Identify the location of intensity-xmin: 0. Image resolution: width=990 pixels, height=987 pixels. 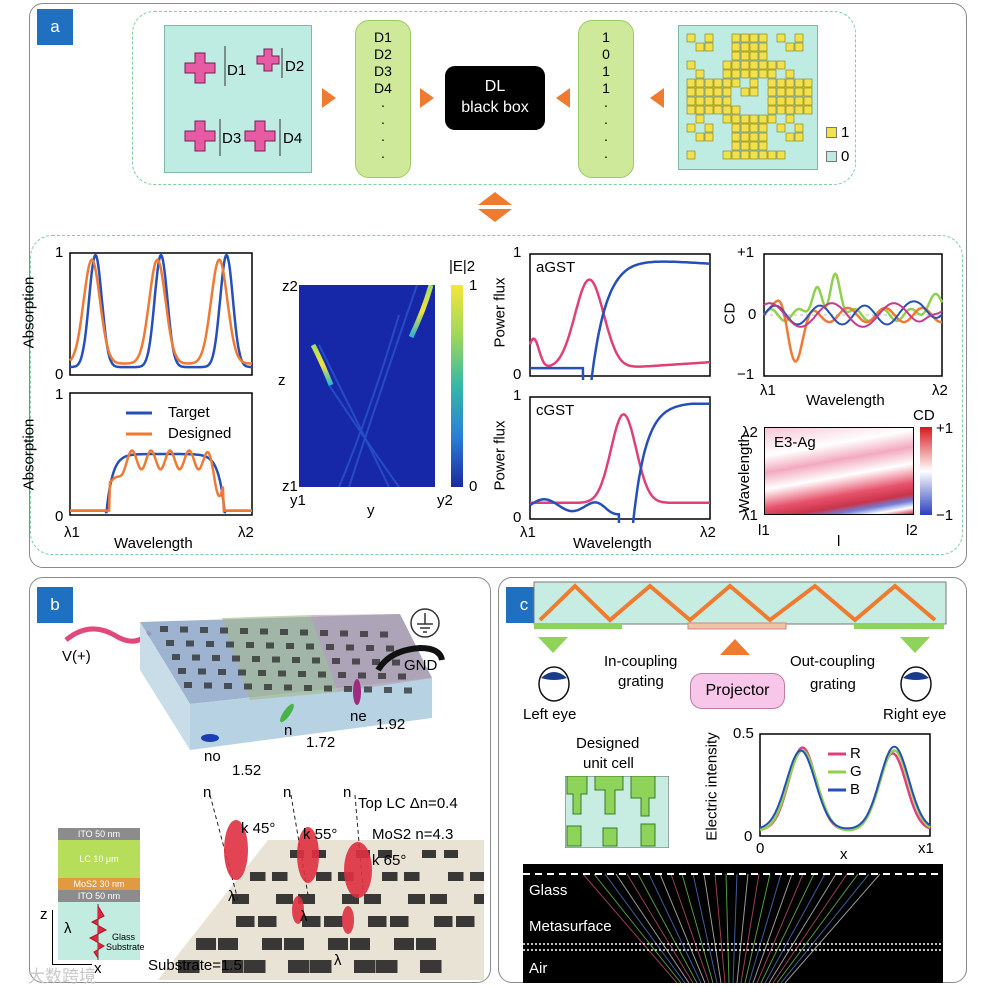
(760, 848).